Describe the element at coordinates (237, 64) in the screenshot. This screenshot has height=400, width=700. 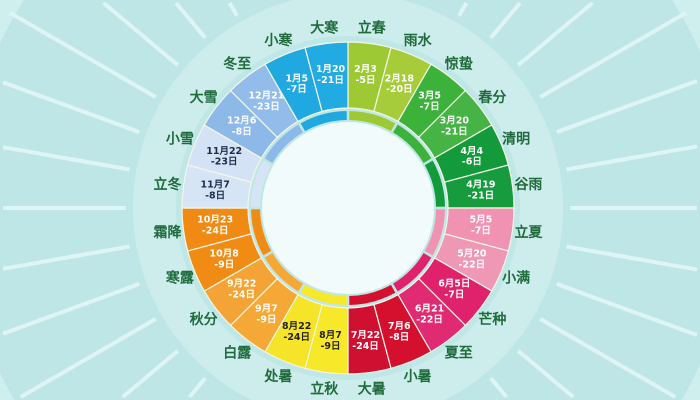
I see `term-name: 冬至` at that location.